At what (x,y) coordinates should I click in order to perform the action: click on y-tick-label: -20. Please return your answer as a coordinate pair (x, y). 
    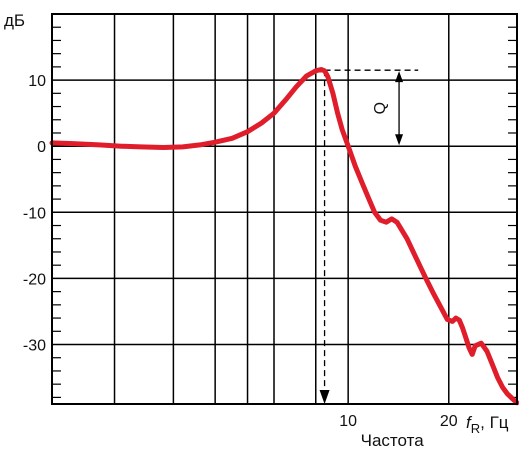
    Looking at the image, I should click on (34, 279).